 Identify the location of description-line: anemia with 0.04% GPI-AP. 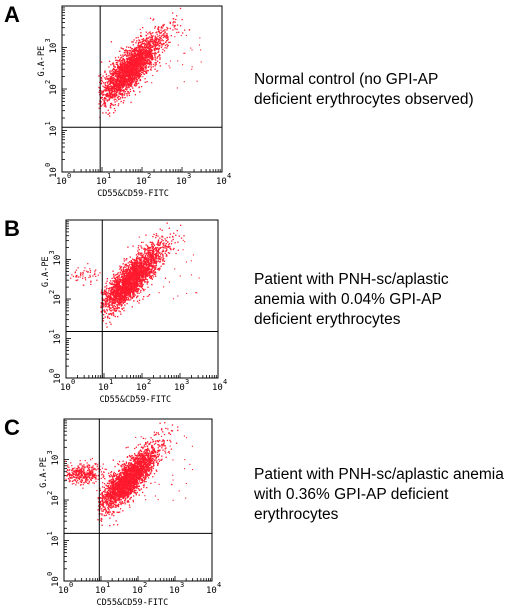
(348, 299).